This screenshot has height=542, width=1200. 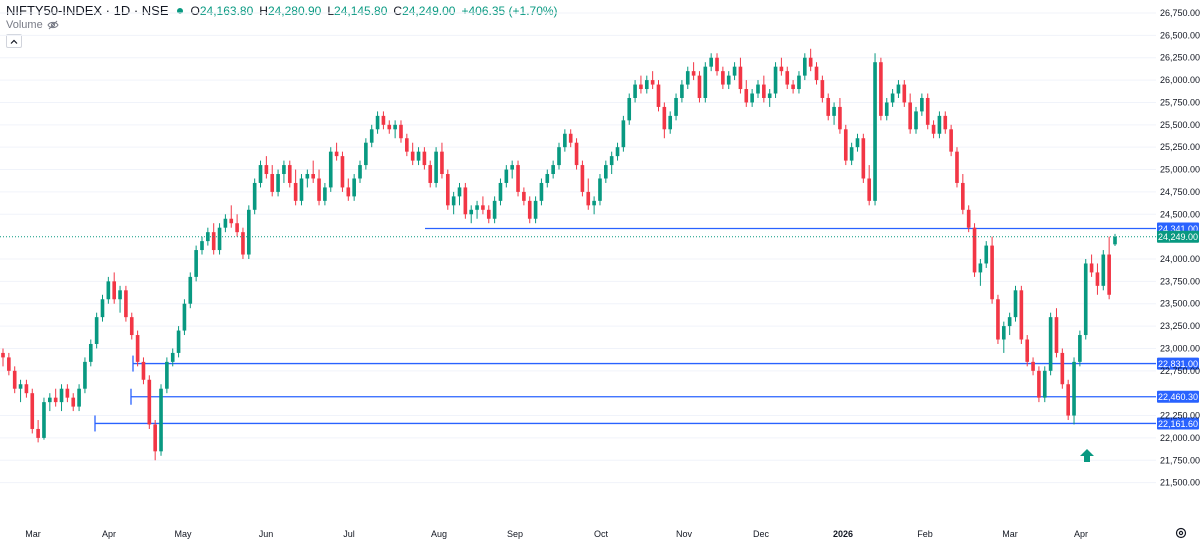 What do you see at coordinates (843, 534) in the screenshot?
I see `x-tick-label: 2026` at bounding box center [843, 534].